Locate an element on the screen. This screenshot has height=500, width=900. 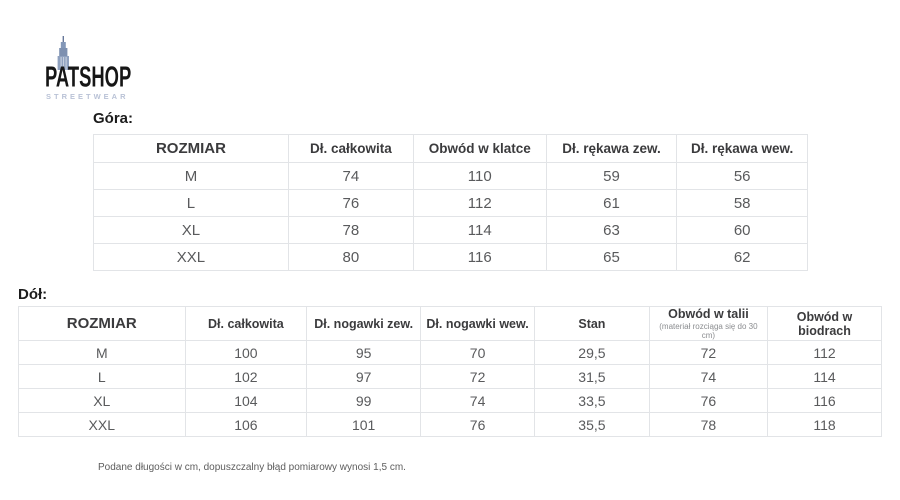
column-header: Obwód w biodrach is located at coordinates (824, 323).